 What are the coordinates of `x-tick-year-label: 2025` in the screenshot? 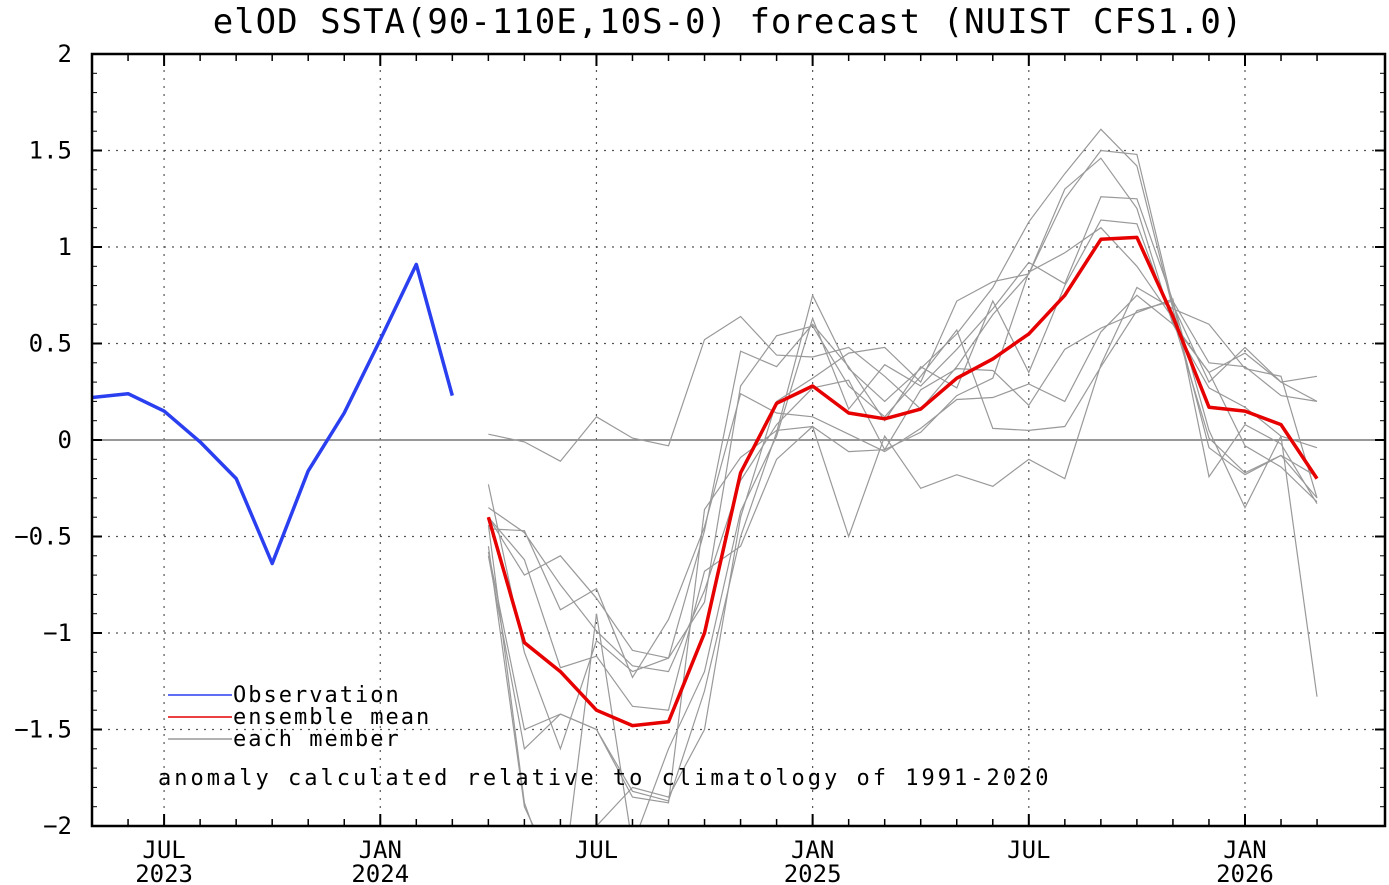 It's located at (813, 872).